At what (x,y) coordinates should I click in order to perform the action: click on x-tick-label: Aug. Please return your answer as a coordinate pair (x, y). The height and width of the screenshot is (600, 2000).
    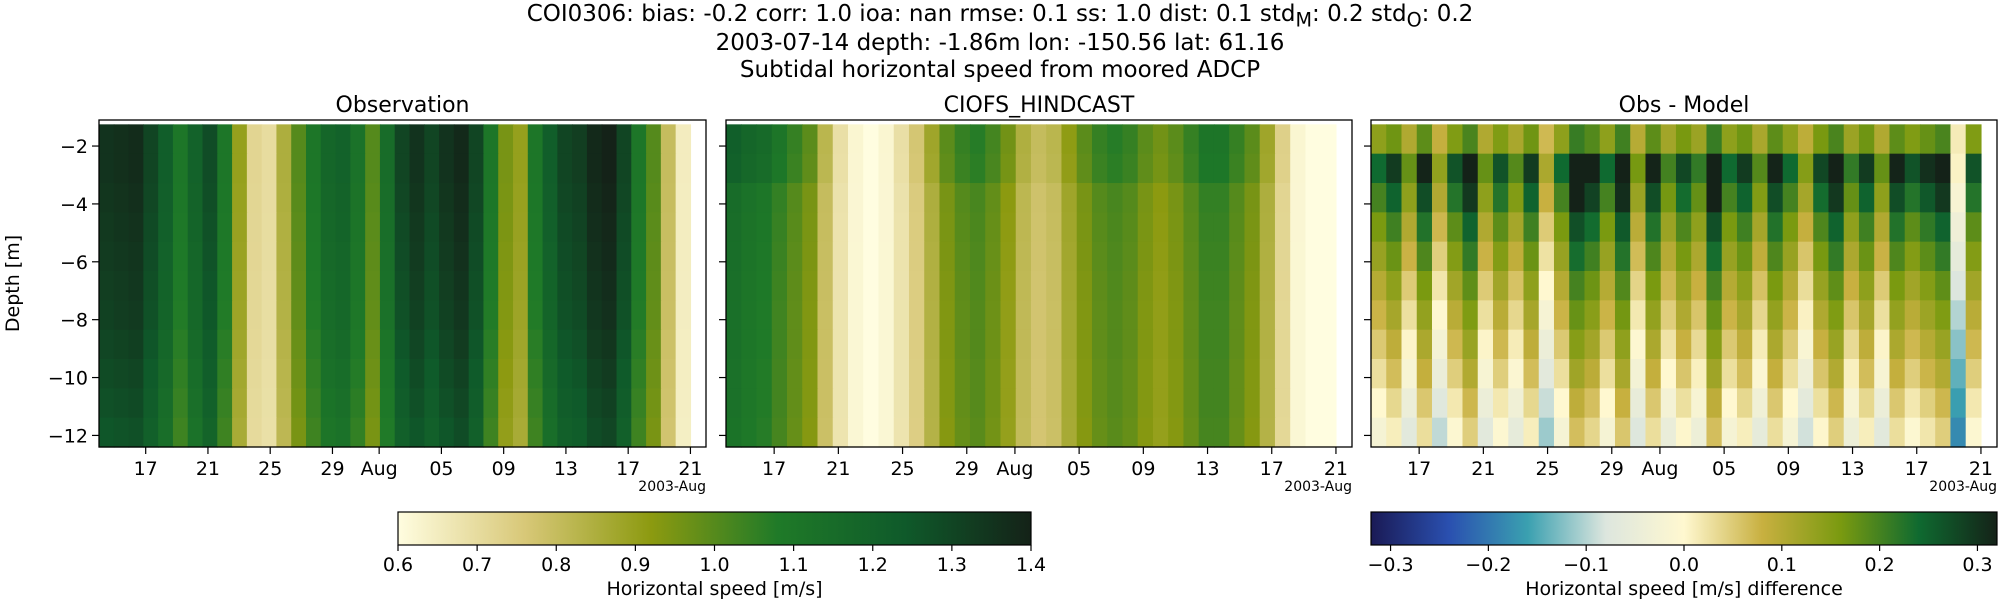
    Looking at the image, I should click on (379, 469).